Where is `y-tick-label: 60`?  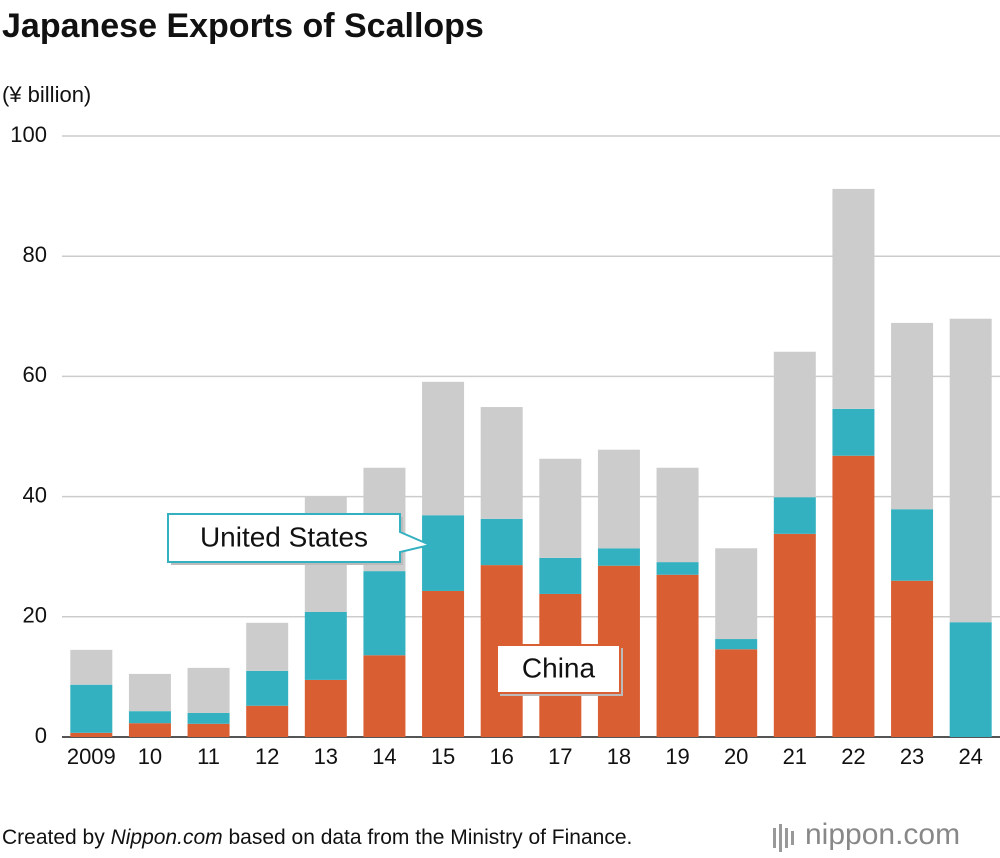
y-tick-label: 60 is located at coordinates (35, 374).